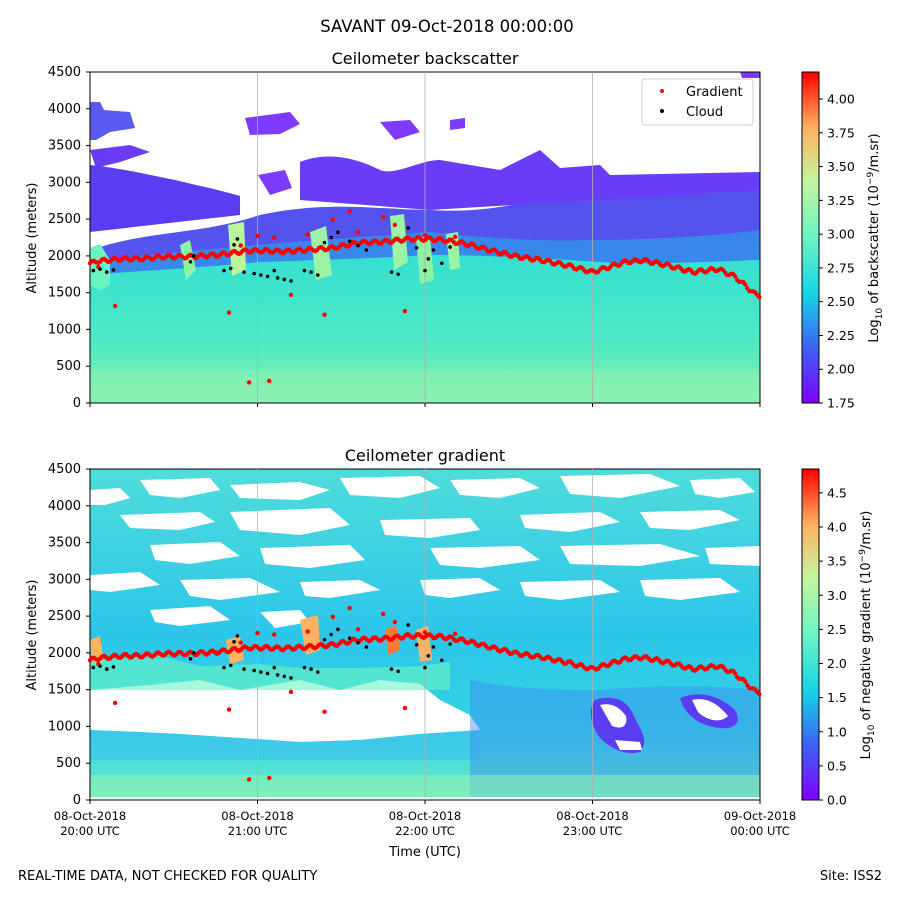 Image resolution: width=900 pixels, height=900 pixels. What do you see at coordinates (425, 405) in the screenshot?
I see `backscatter-x-ticks` at bounding box center [425, 405].